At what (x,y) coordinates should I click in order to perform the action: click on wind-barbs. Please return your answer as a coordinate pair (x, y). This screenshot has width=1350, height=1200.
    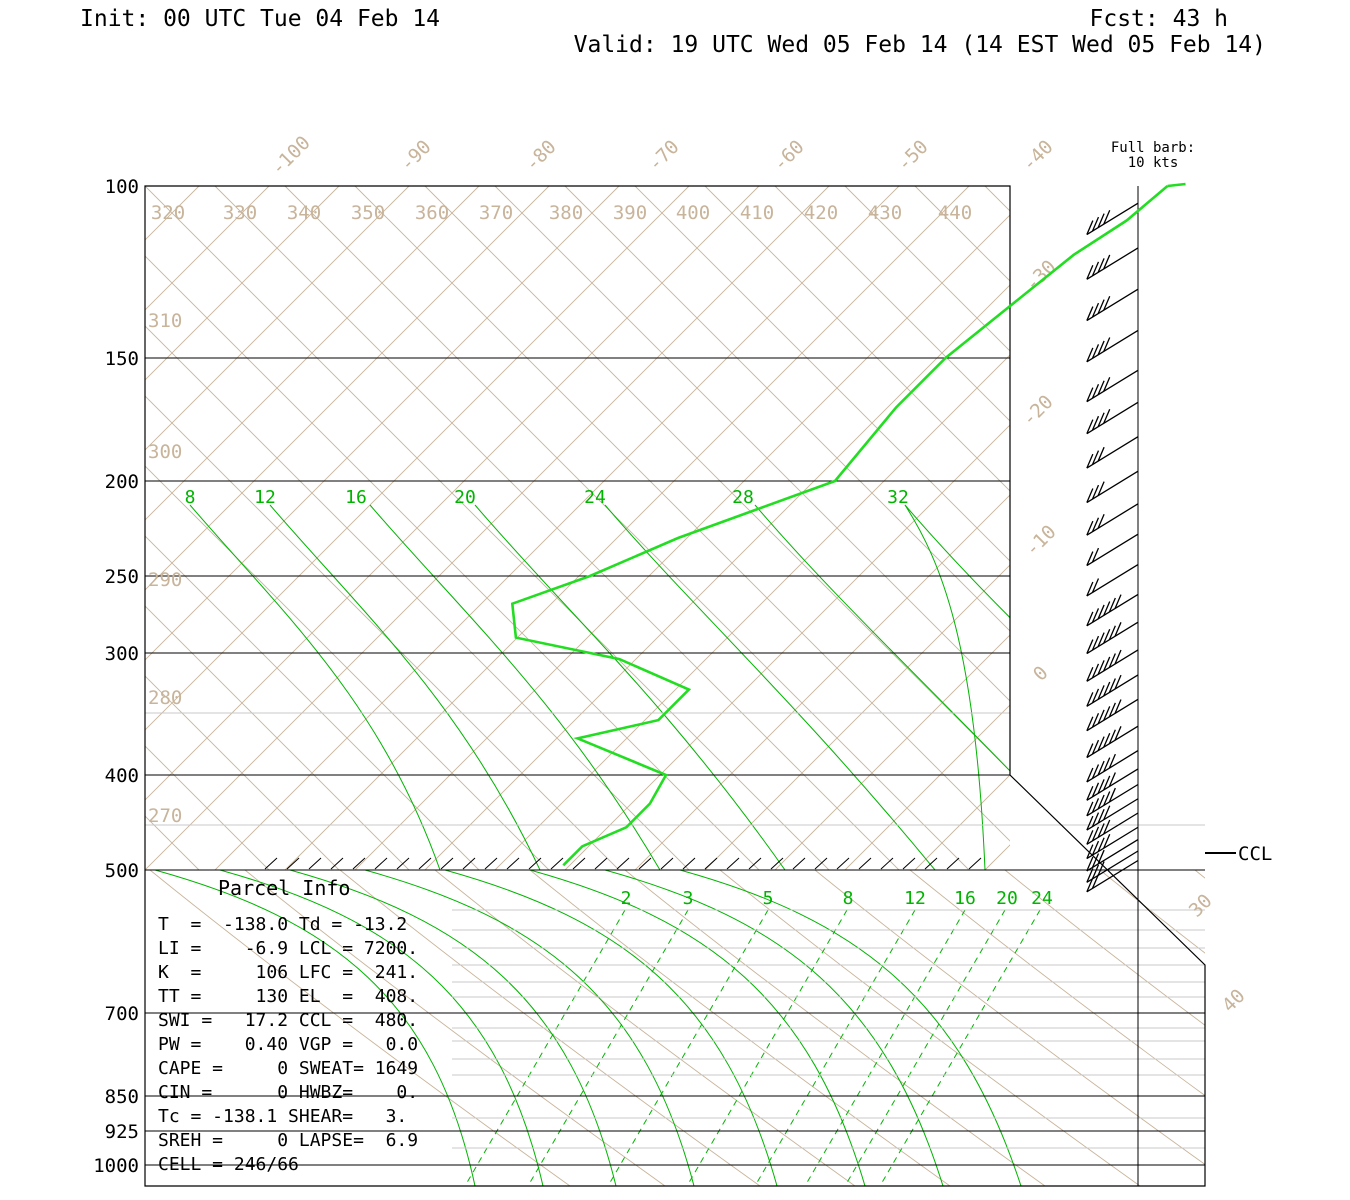
    Looking at the image, I should click on (1112, 547).